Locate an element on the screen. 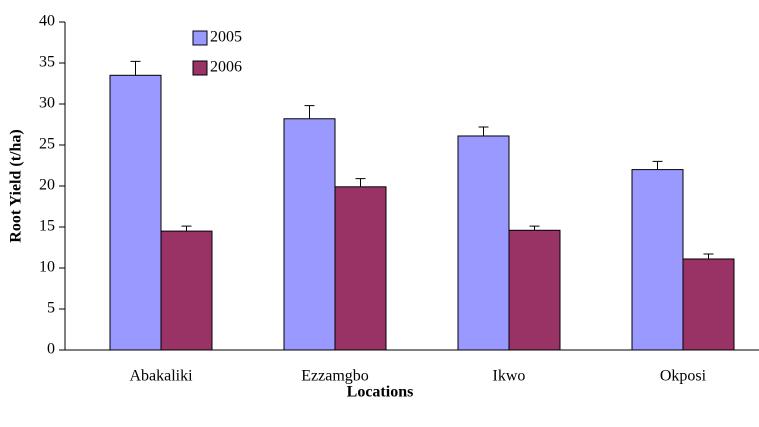  y-tick-label: 35 is located at coordinates (47, 62).